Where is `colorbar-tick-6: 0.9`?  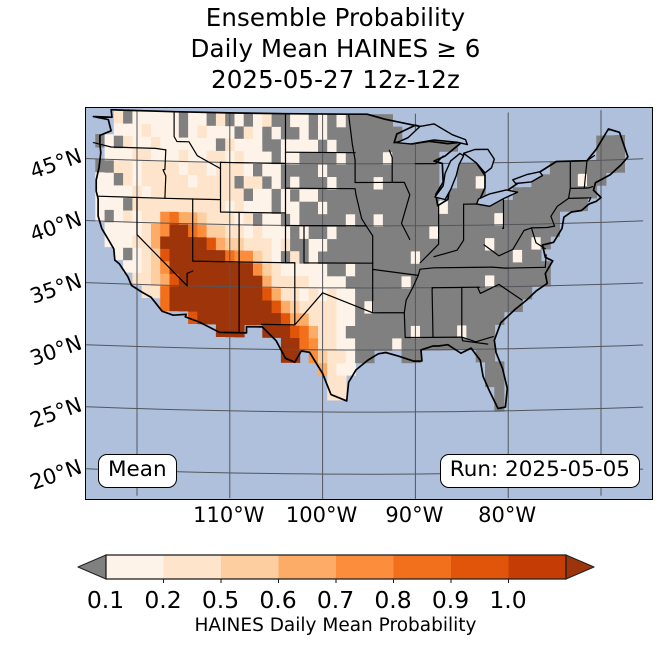 colorbar-tick-6: 0.9 is located at coordinates (450, 600).